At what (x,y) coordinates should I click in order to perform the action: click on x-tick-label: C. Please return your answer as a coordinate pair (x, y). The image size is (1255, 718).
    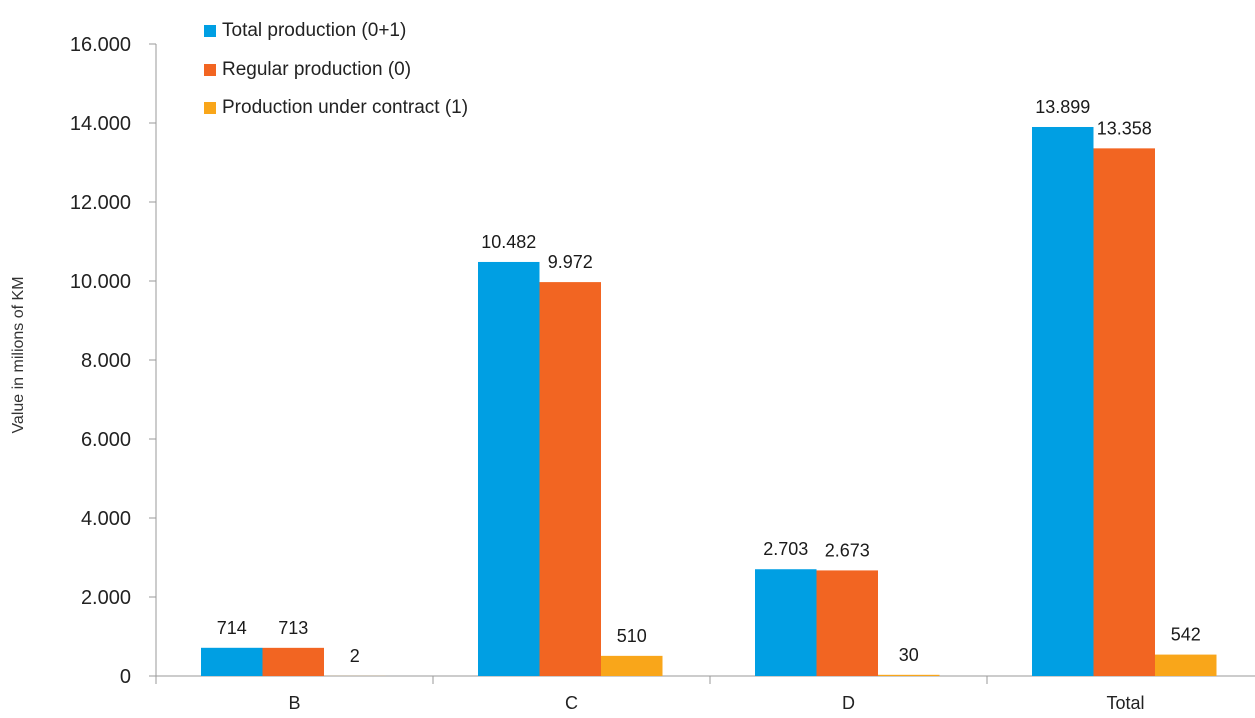
    Looking at the image, I should click on (571, 703).